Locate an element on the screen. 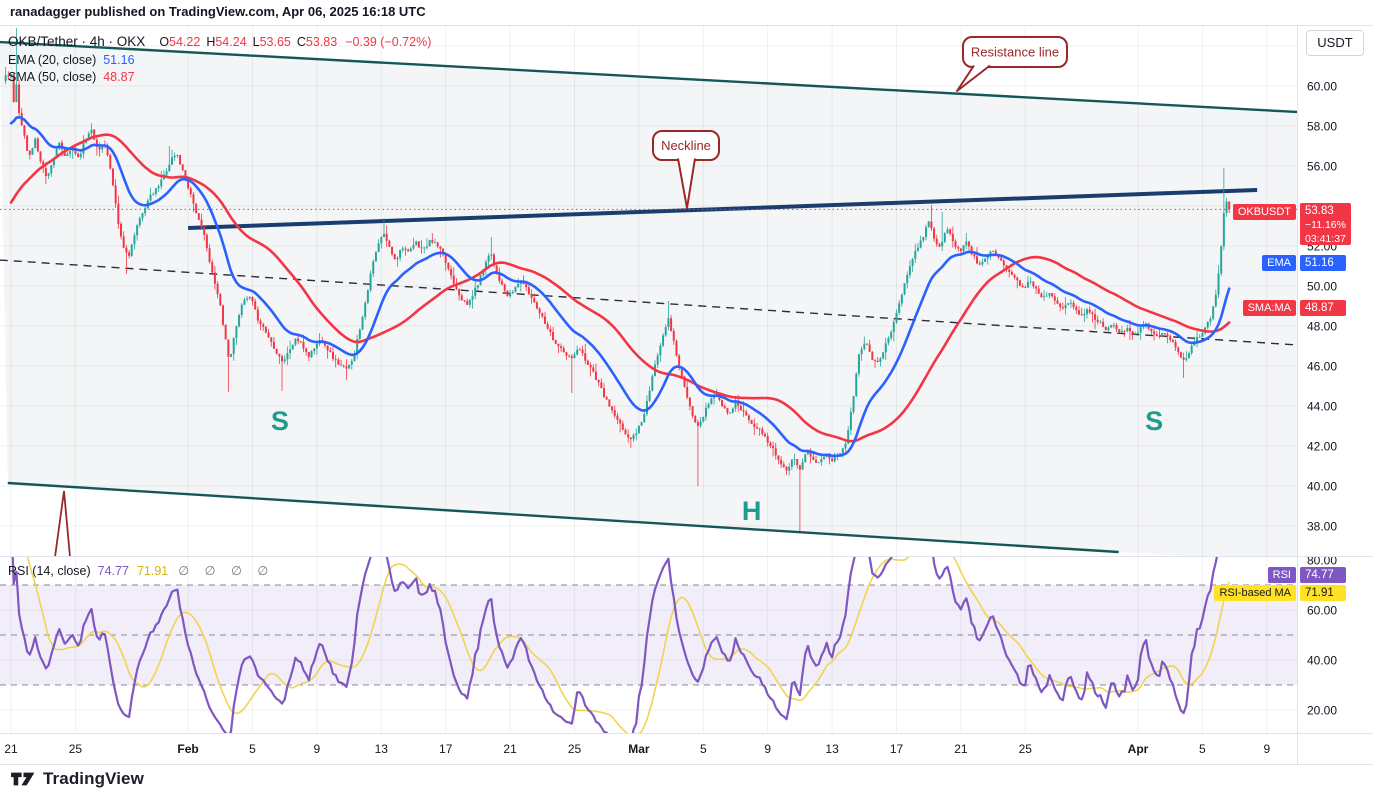  neckline-callout: Neckline is located at coordinates (686, 169).